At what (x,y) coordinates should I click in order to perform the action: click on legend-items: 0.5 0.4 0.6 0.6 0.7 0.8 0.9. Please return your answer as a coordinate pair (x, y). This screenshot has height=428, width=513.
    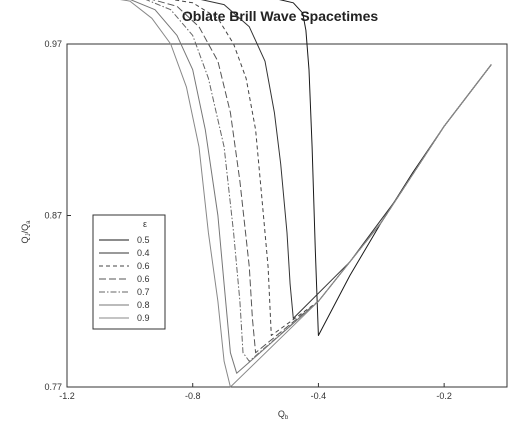
    Looking at the image, I should click on (124, 279).